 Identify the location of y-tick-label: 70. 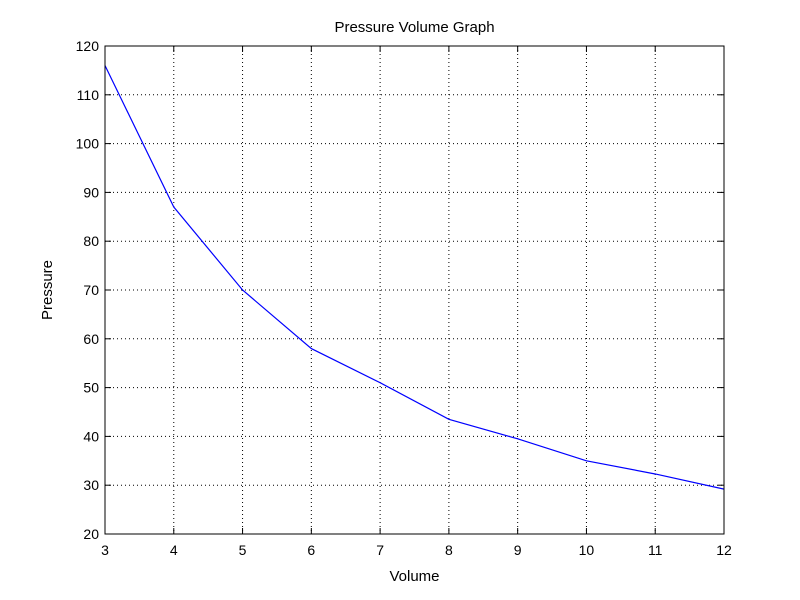
(91, 290).